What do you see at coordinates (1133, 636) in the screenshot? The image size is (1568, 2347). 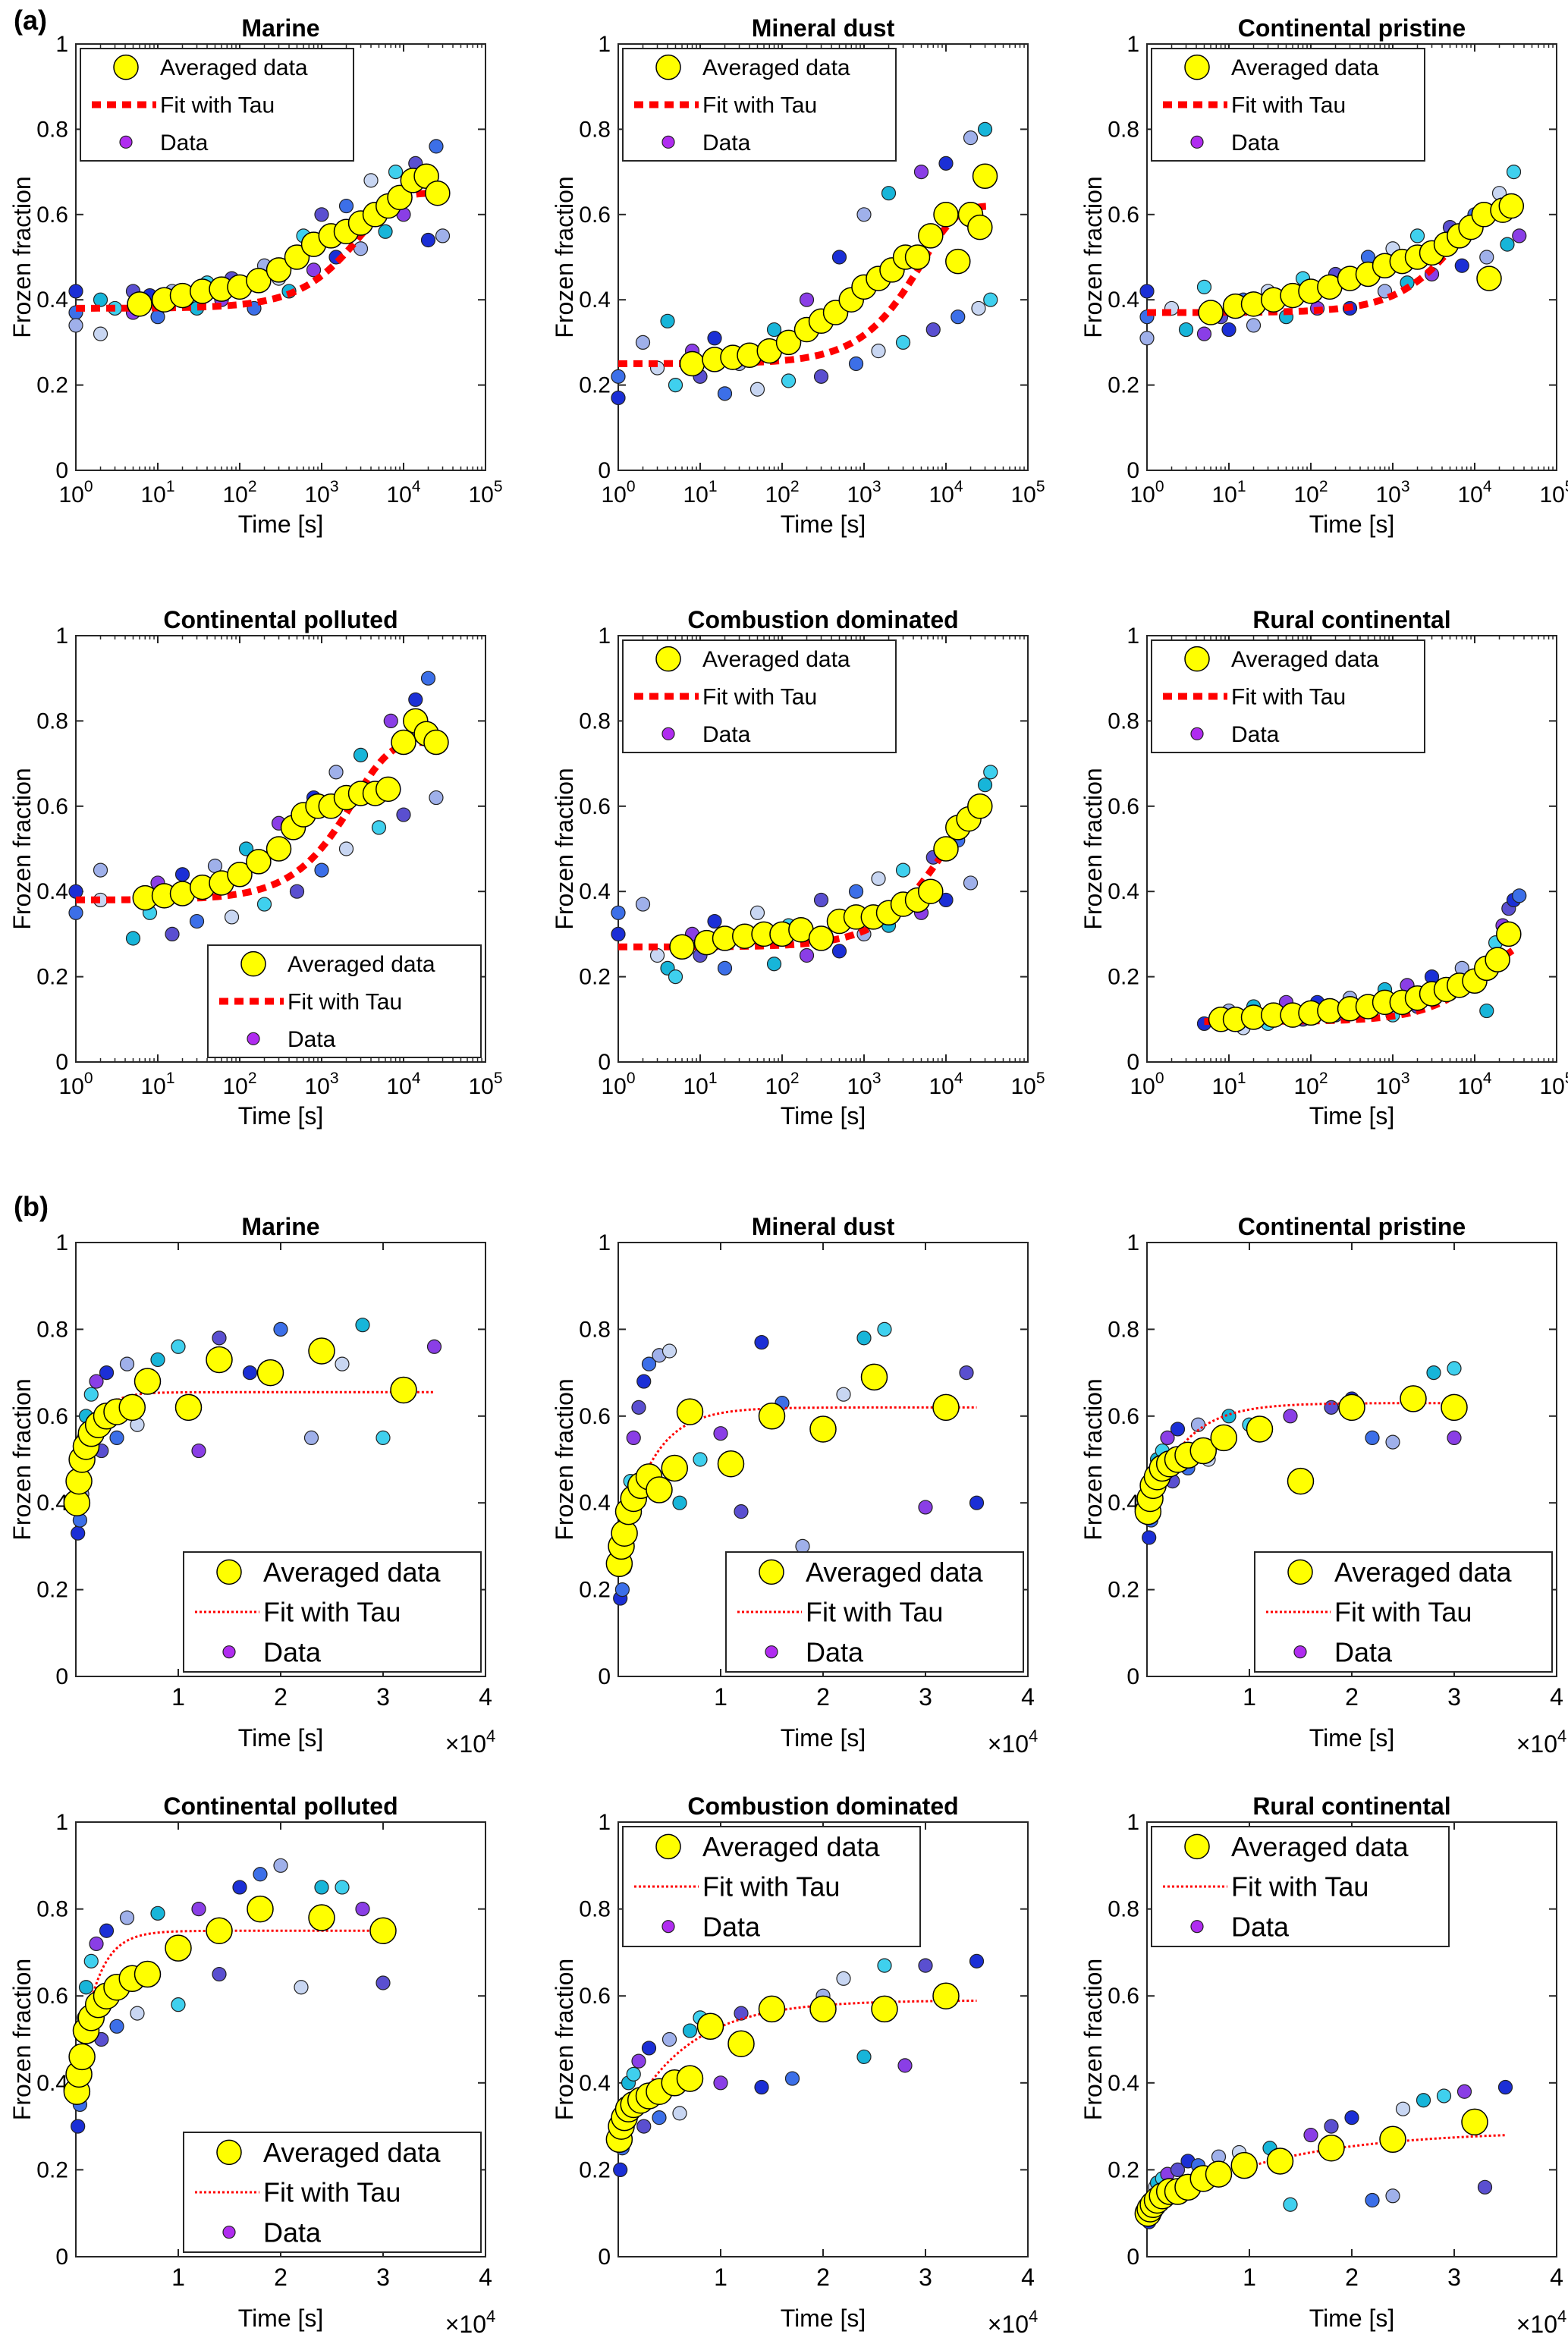 I see `y-tick-label: 1` at bounding box center [1133, 636].